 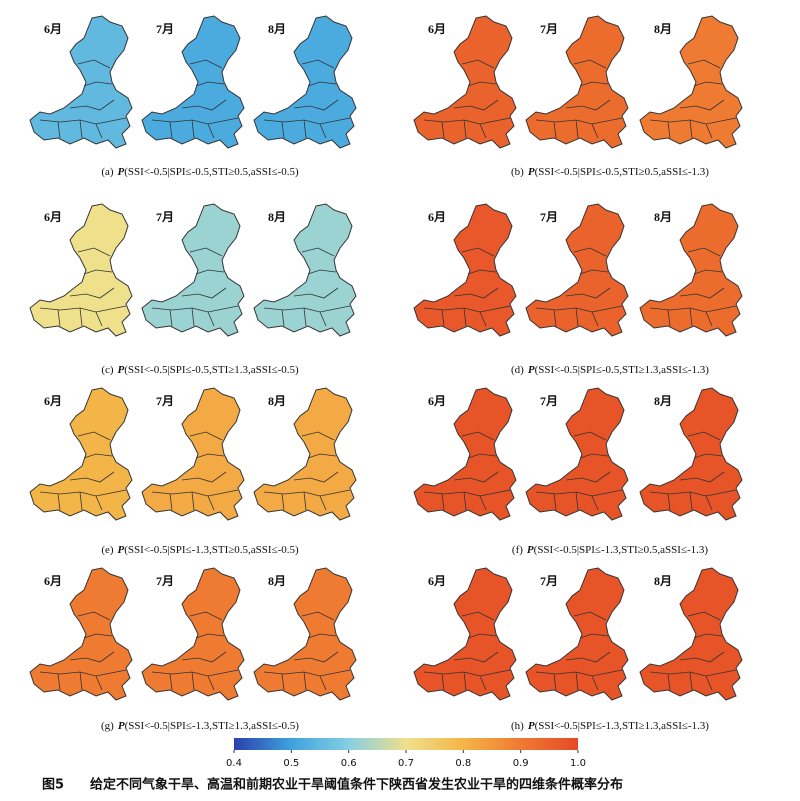 What do you see at coordinates (517, 550) in the screenshot?
I see `caption-part: (f)` at bounding box center [517, 550].